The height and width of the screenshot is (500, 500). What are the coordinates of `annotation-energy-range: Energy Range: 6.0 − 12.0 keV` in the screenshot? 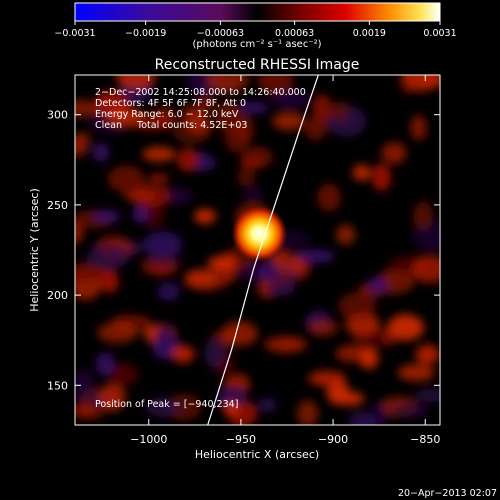 It's located at (167, 114).